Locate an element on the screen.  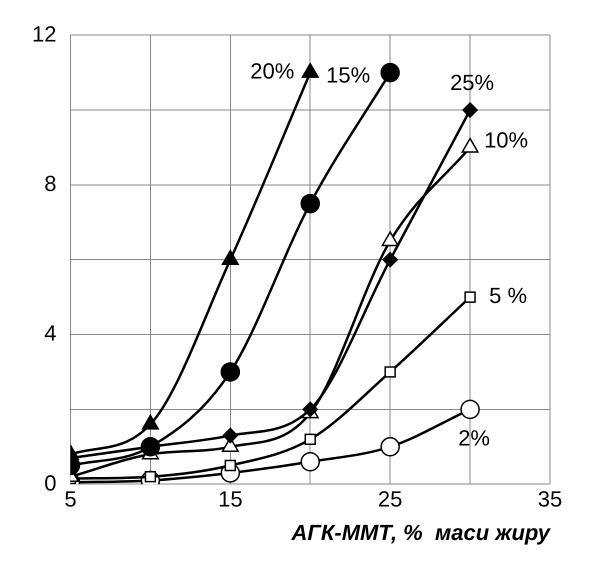
x-tick-label: 35 is located at coordinates (550, 499).